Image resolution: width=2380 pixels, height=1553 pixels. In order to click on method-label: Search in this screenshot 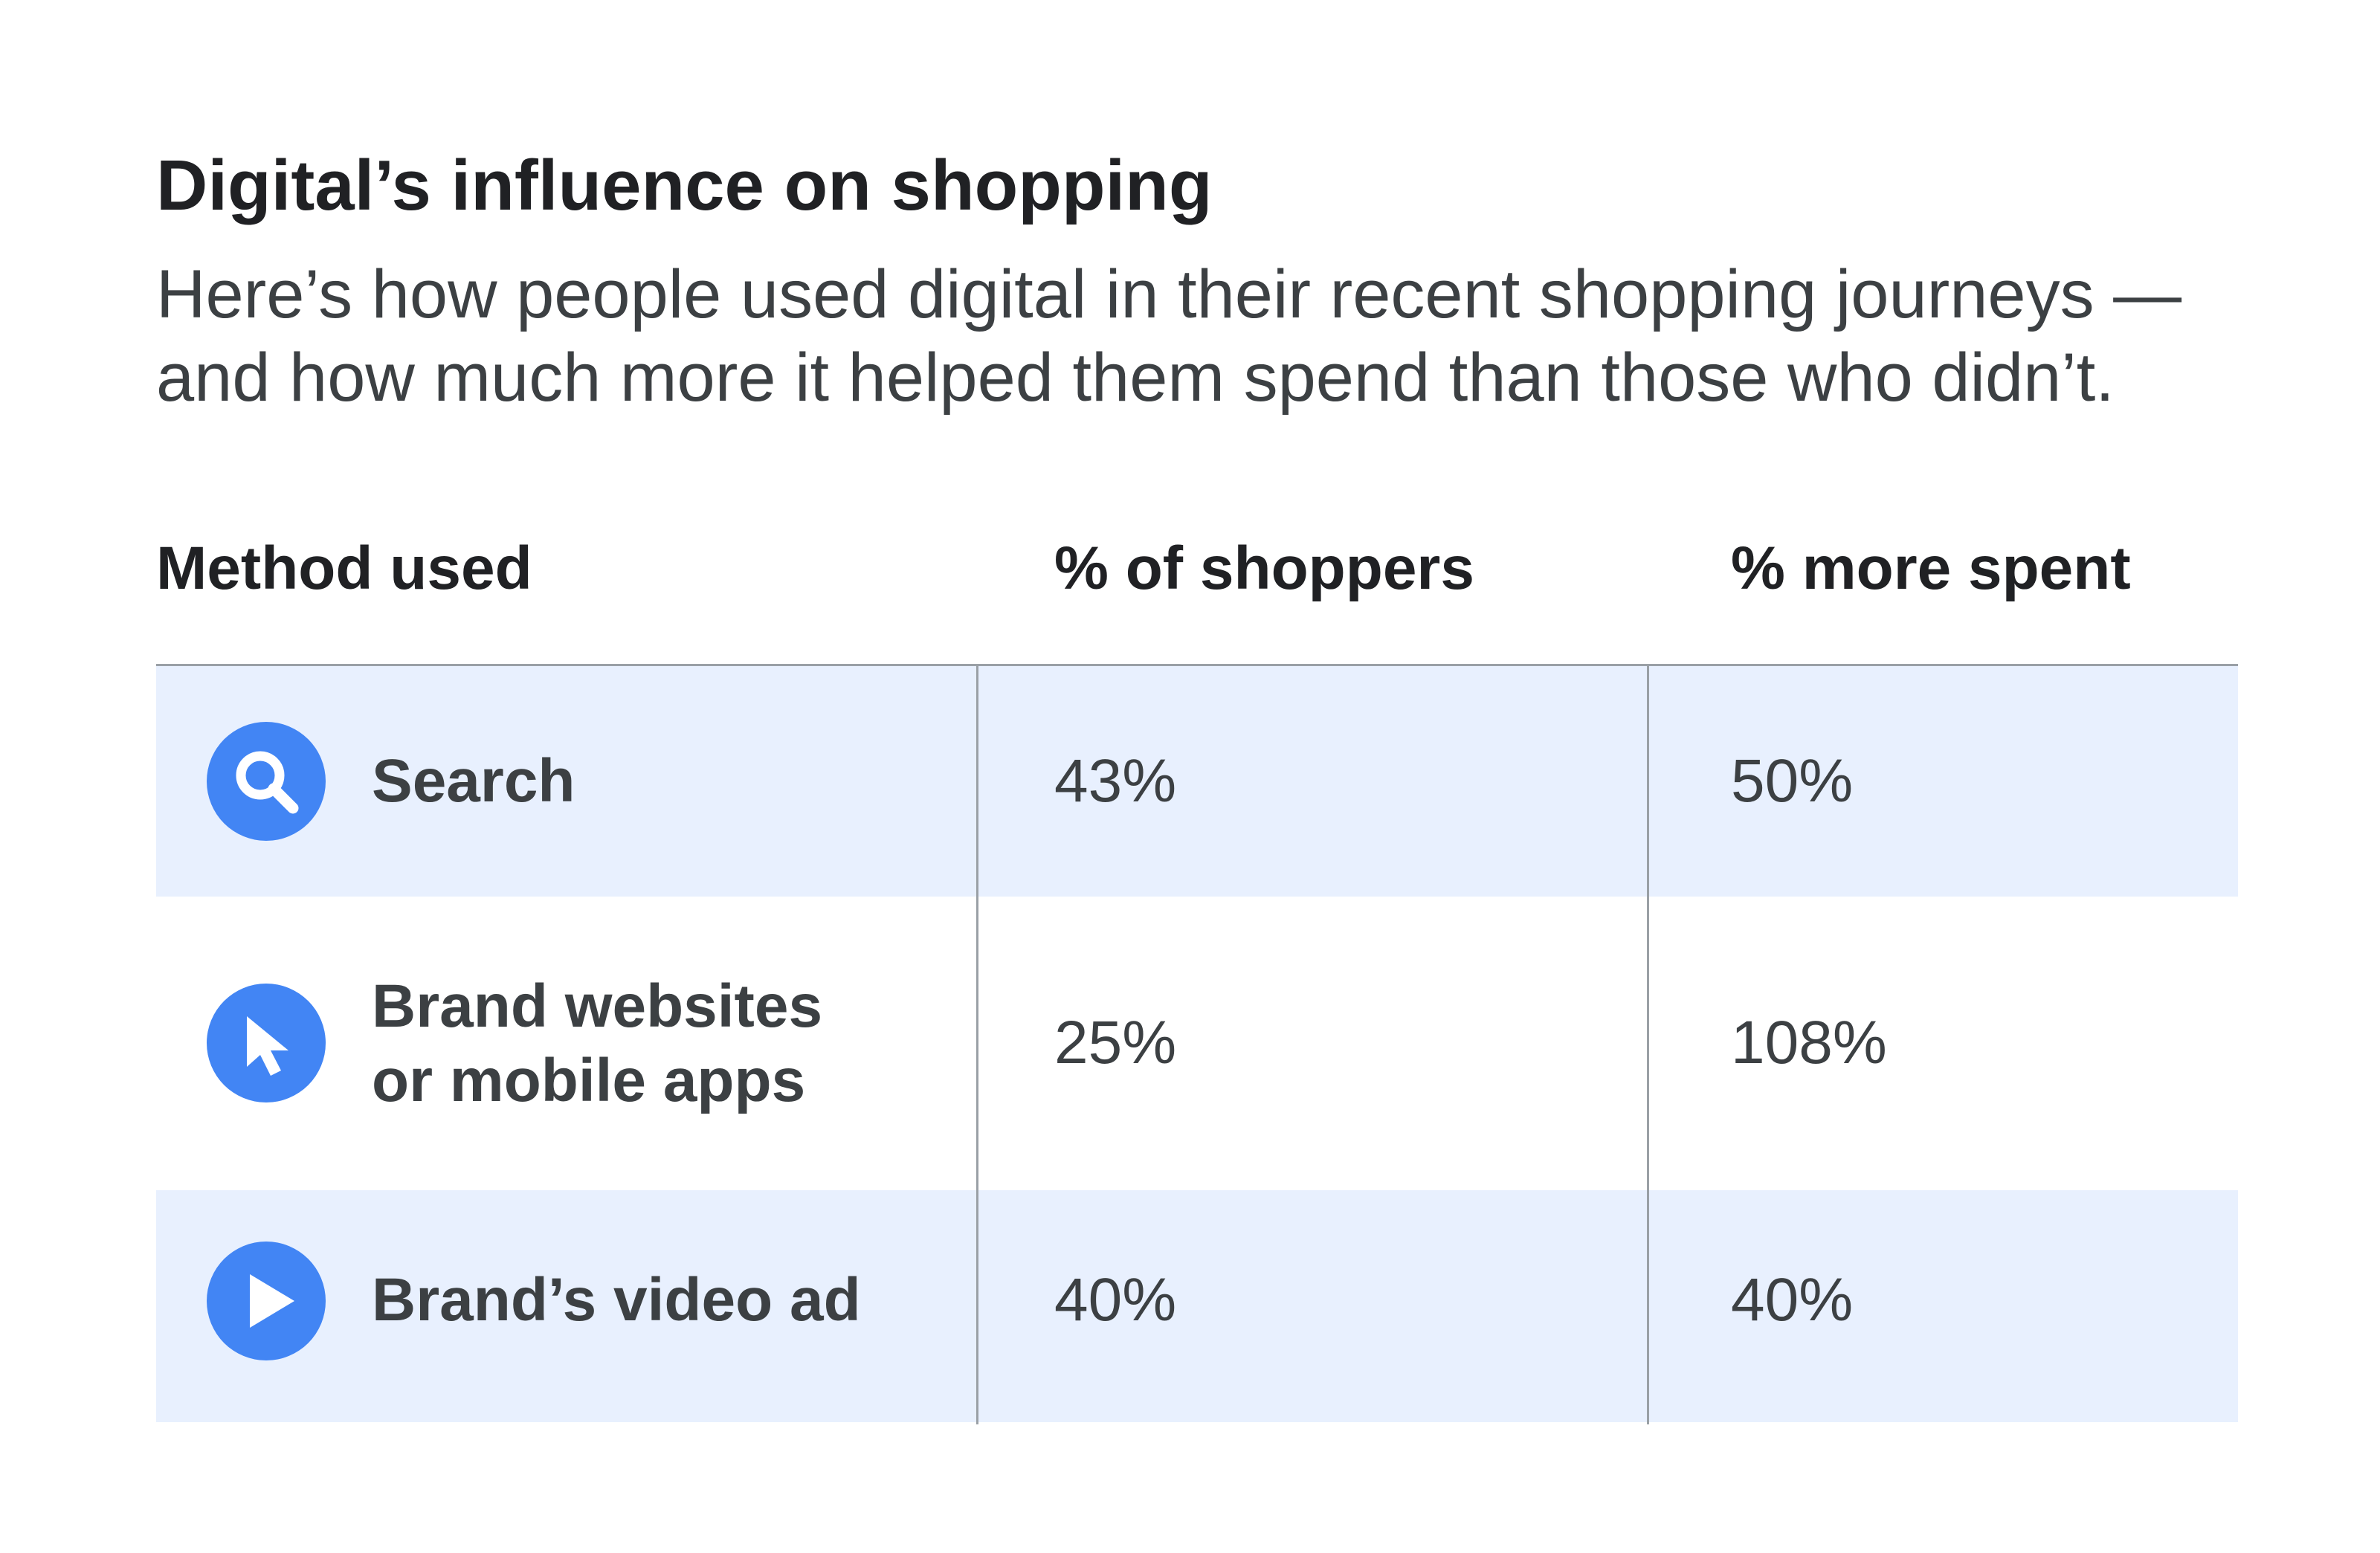, I will do `click(474, 782)`.